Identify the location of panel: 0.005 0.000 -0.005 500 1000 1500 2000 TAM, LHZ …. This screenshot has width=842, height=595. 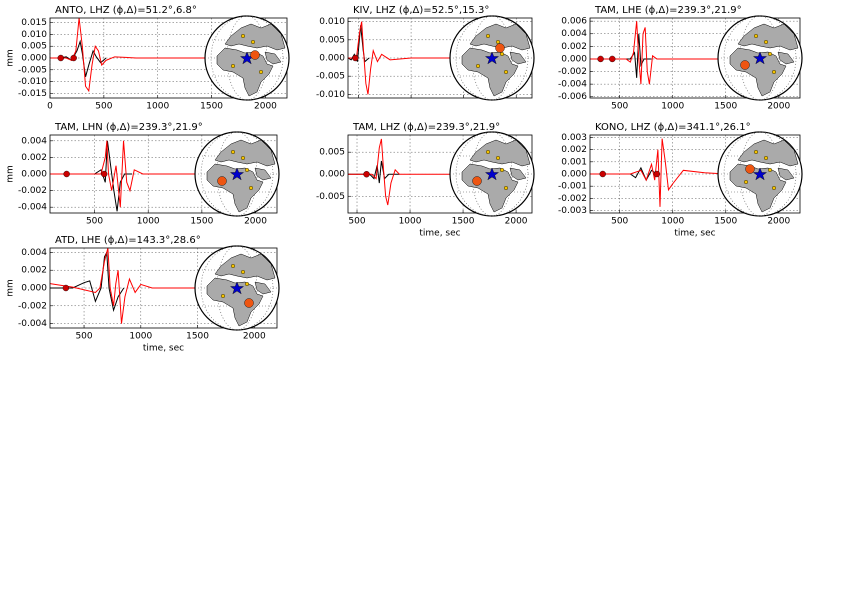
(425, 180).